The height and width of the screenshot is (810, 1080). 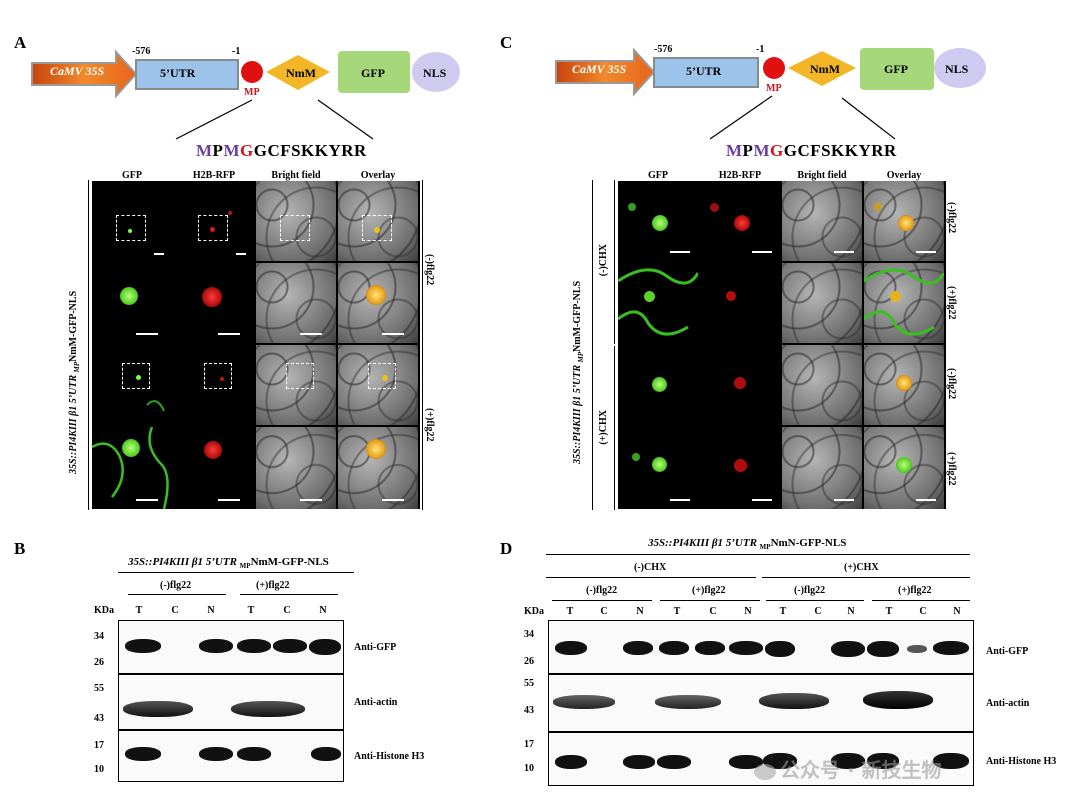 I want to click on nls-ellipse-a, so click(x=436, y=72).